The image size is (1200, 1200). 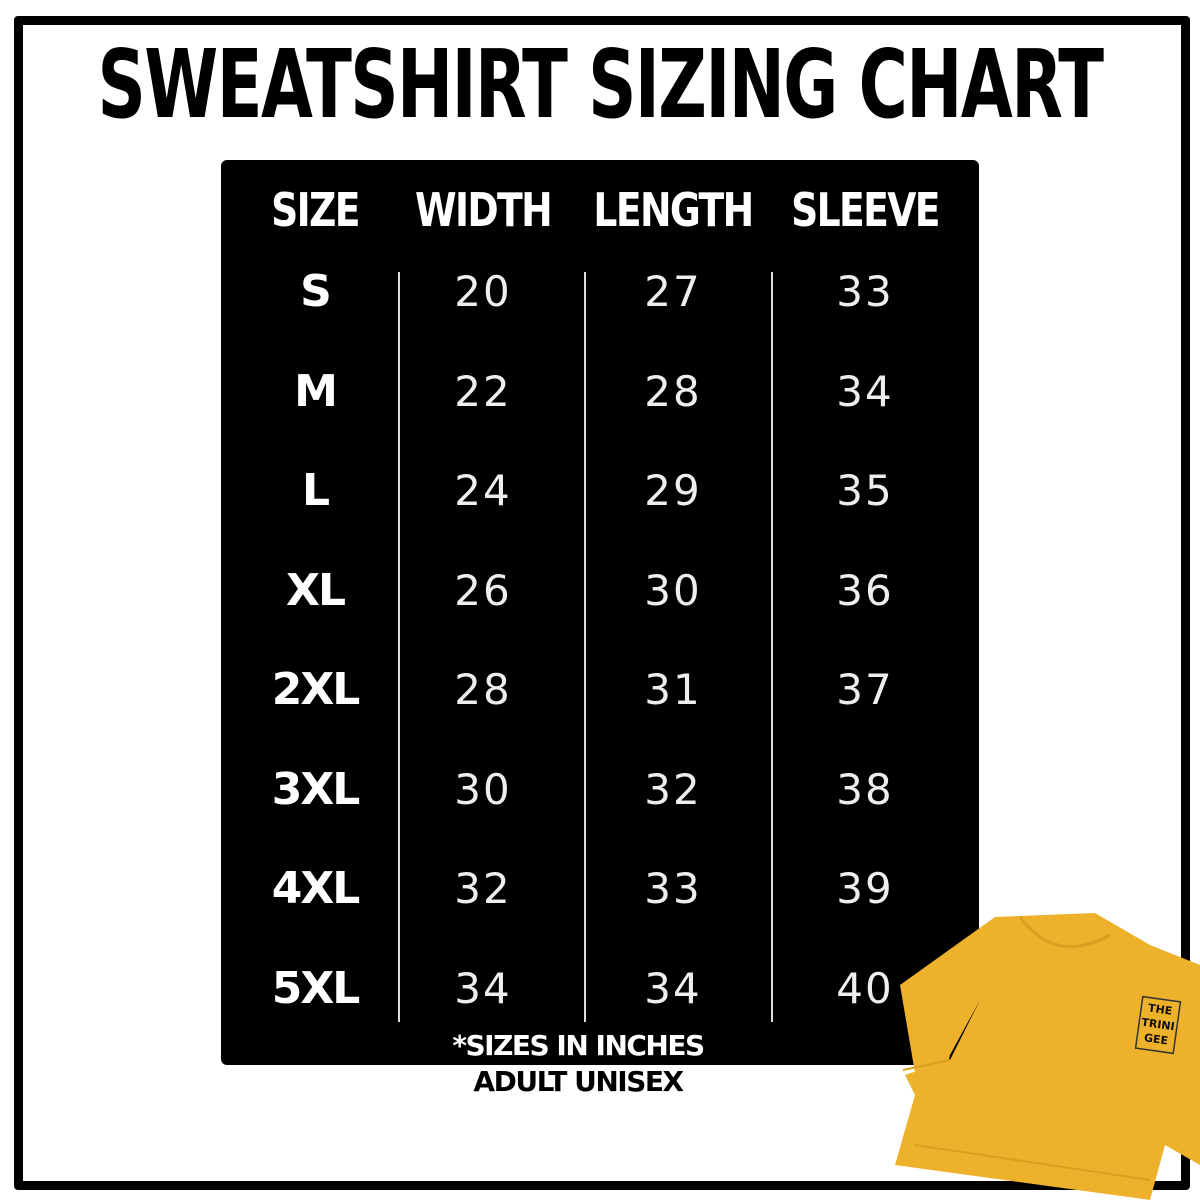 I want to click on length-value: 27, so click(x=673, y=291).